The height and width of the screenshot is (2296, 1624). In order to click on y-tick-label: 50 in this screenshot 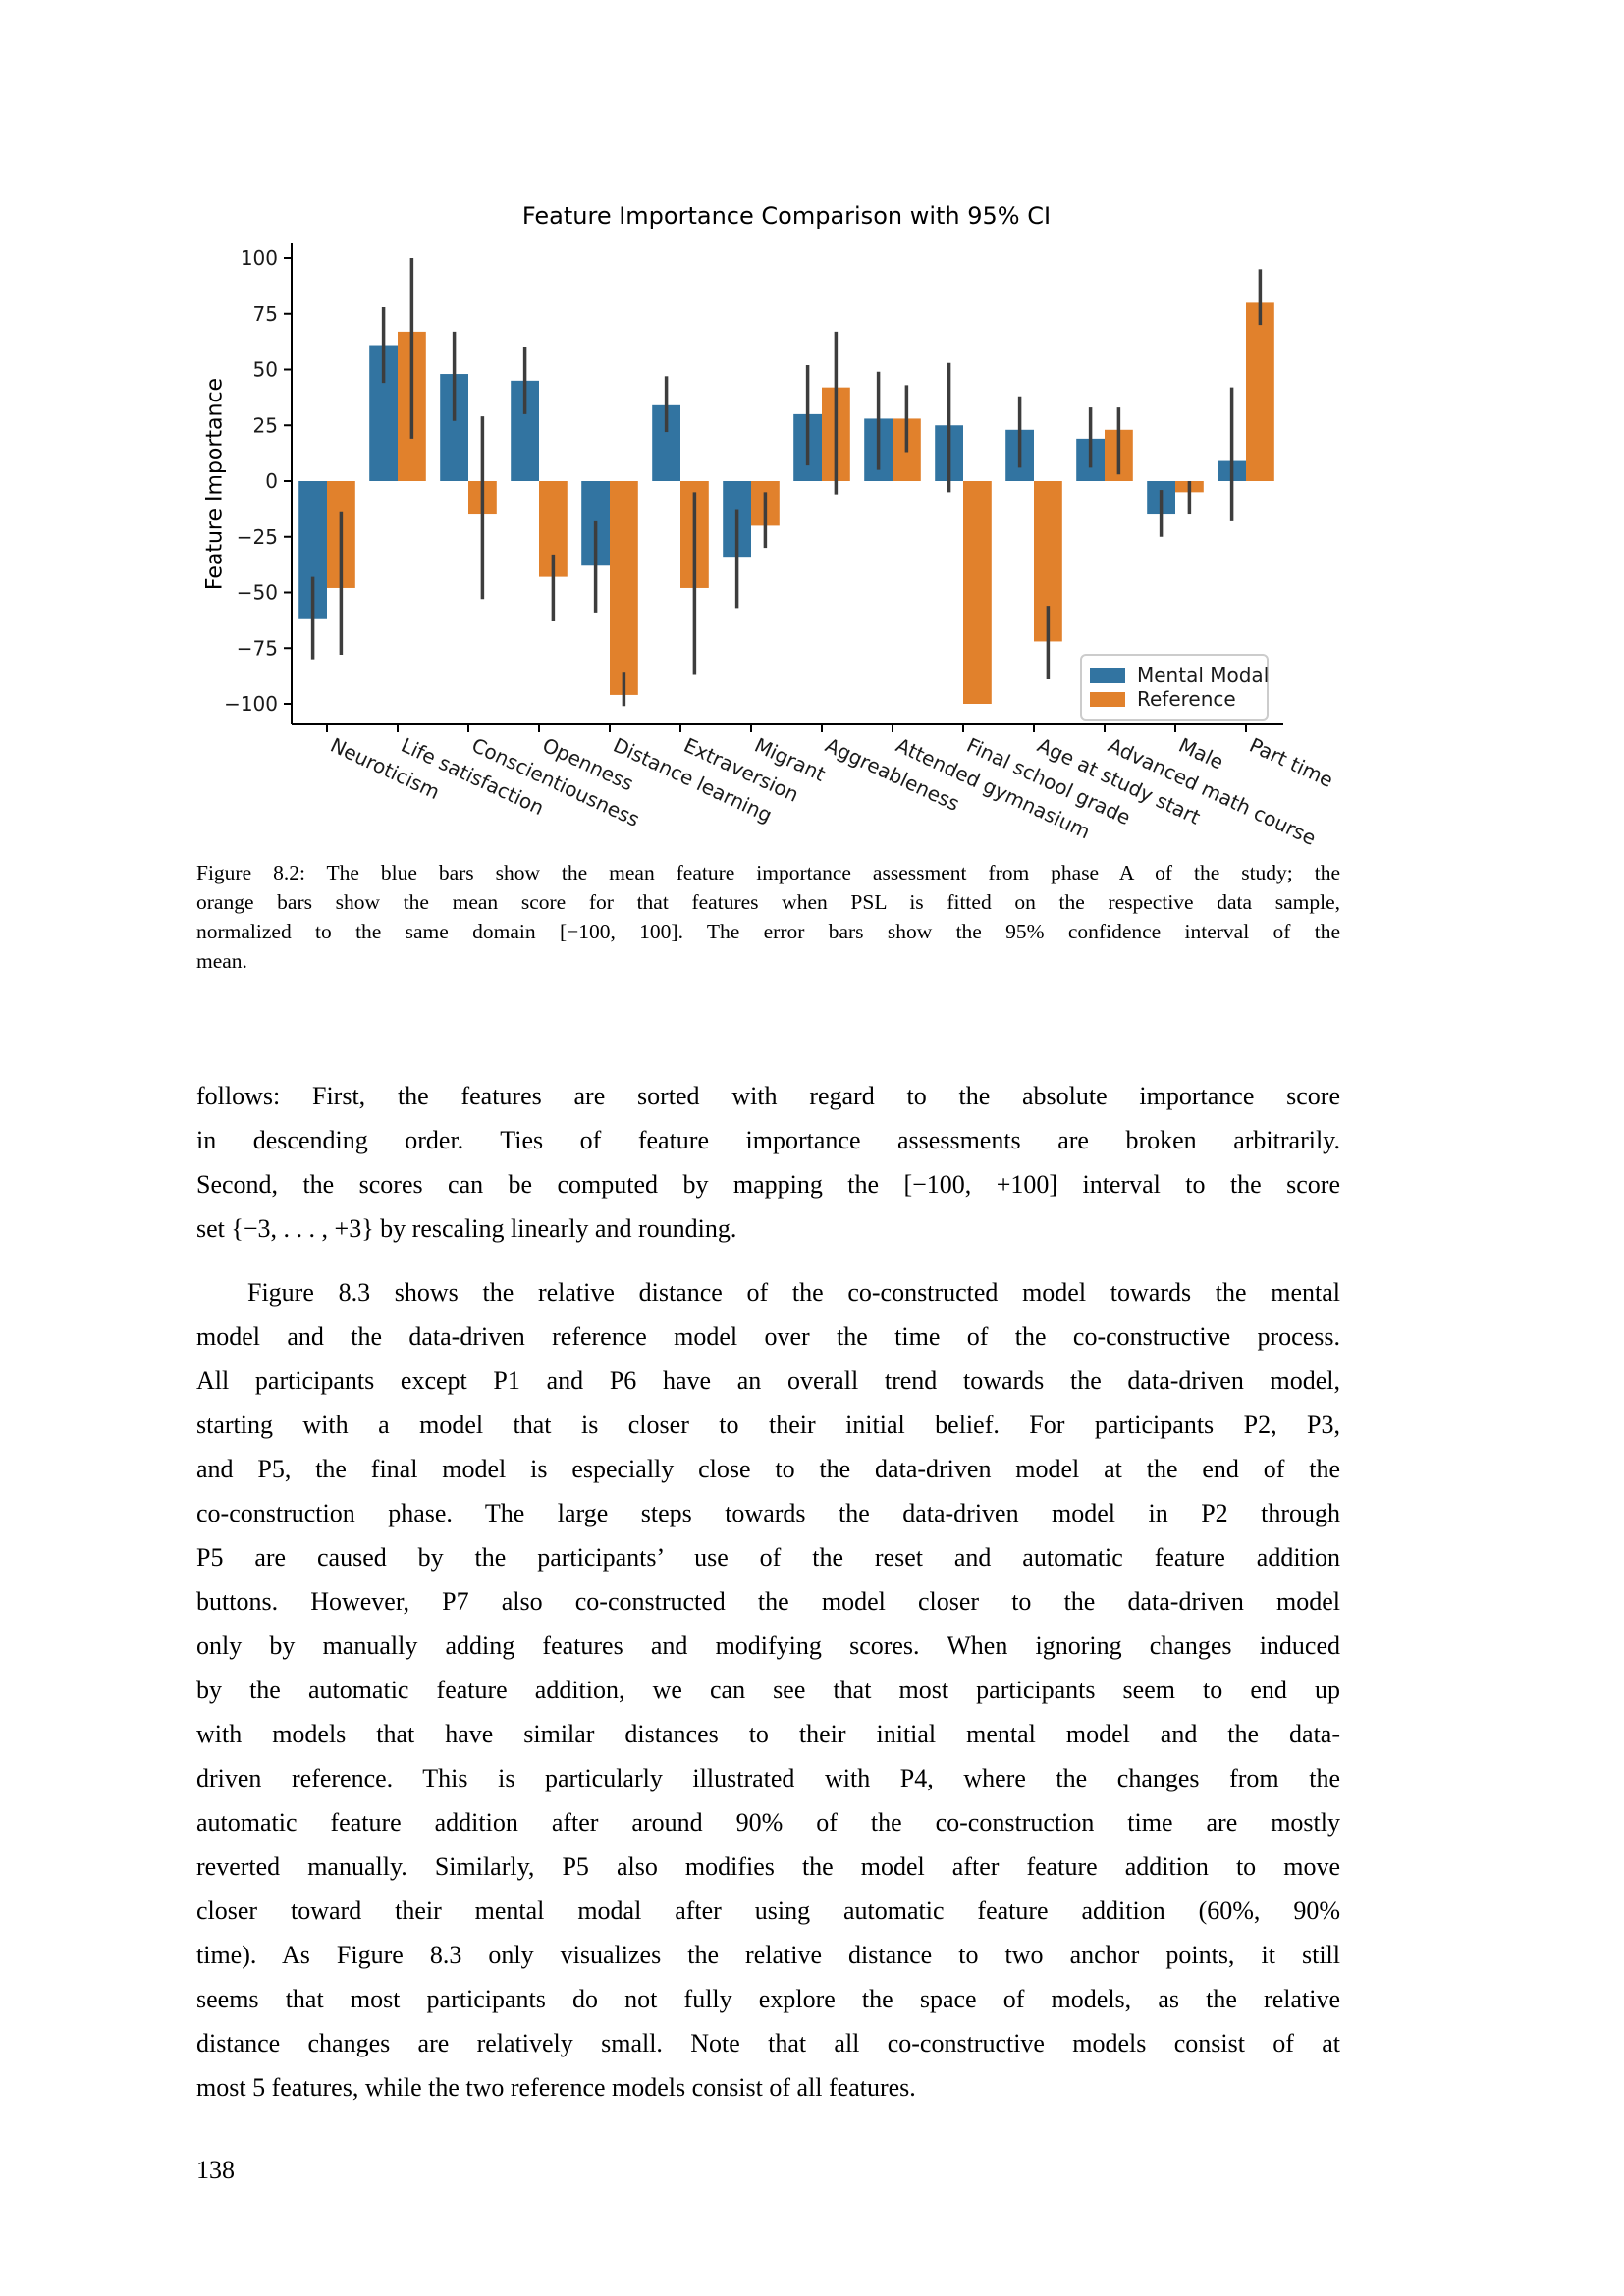, I will do `click(265, 370)`.